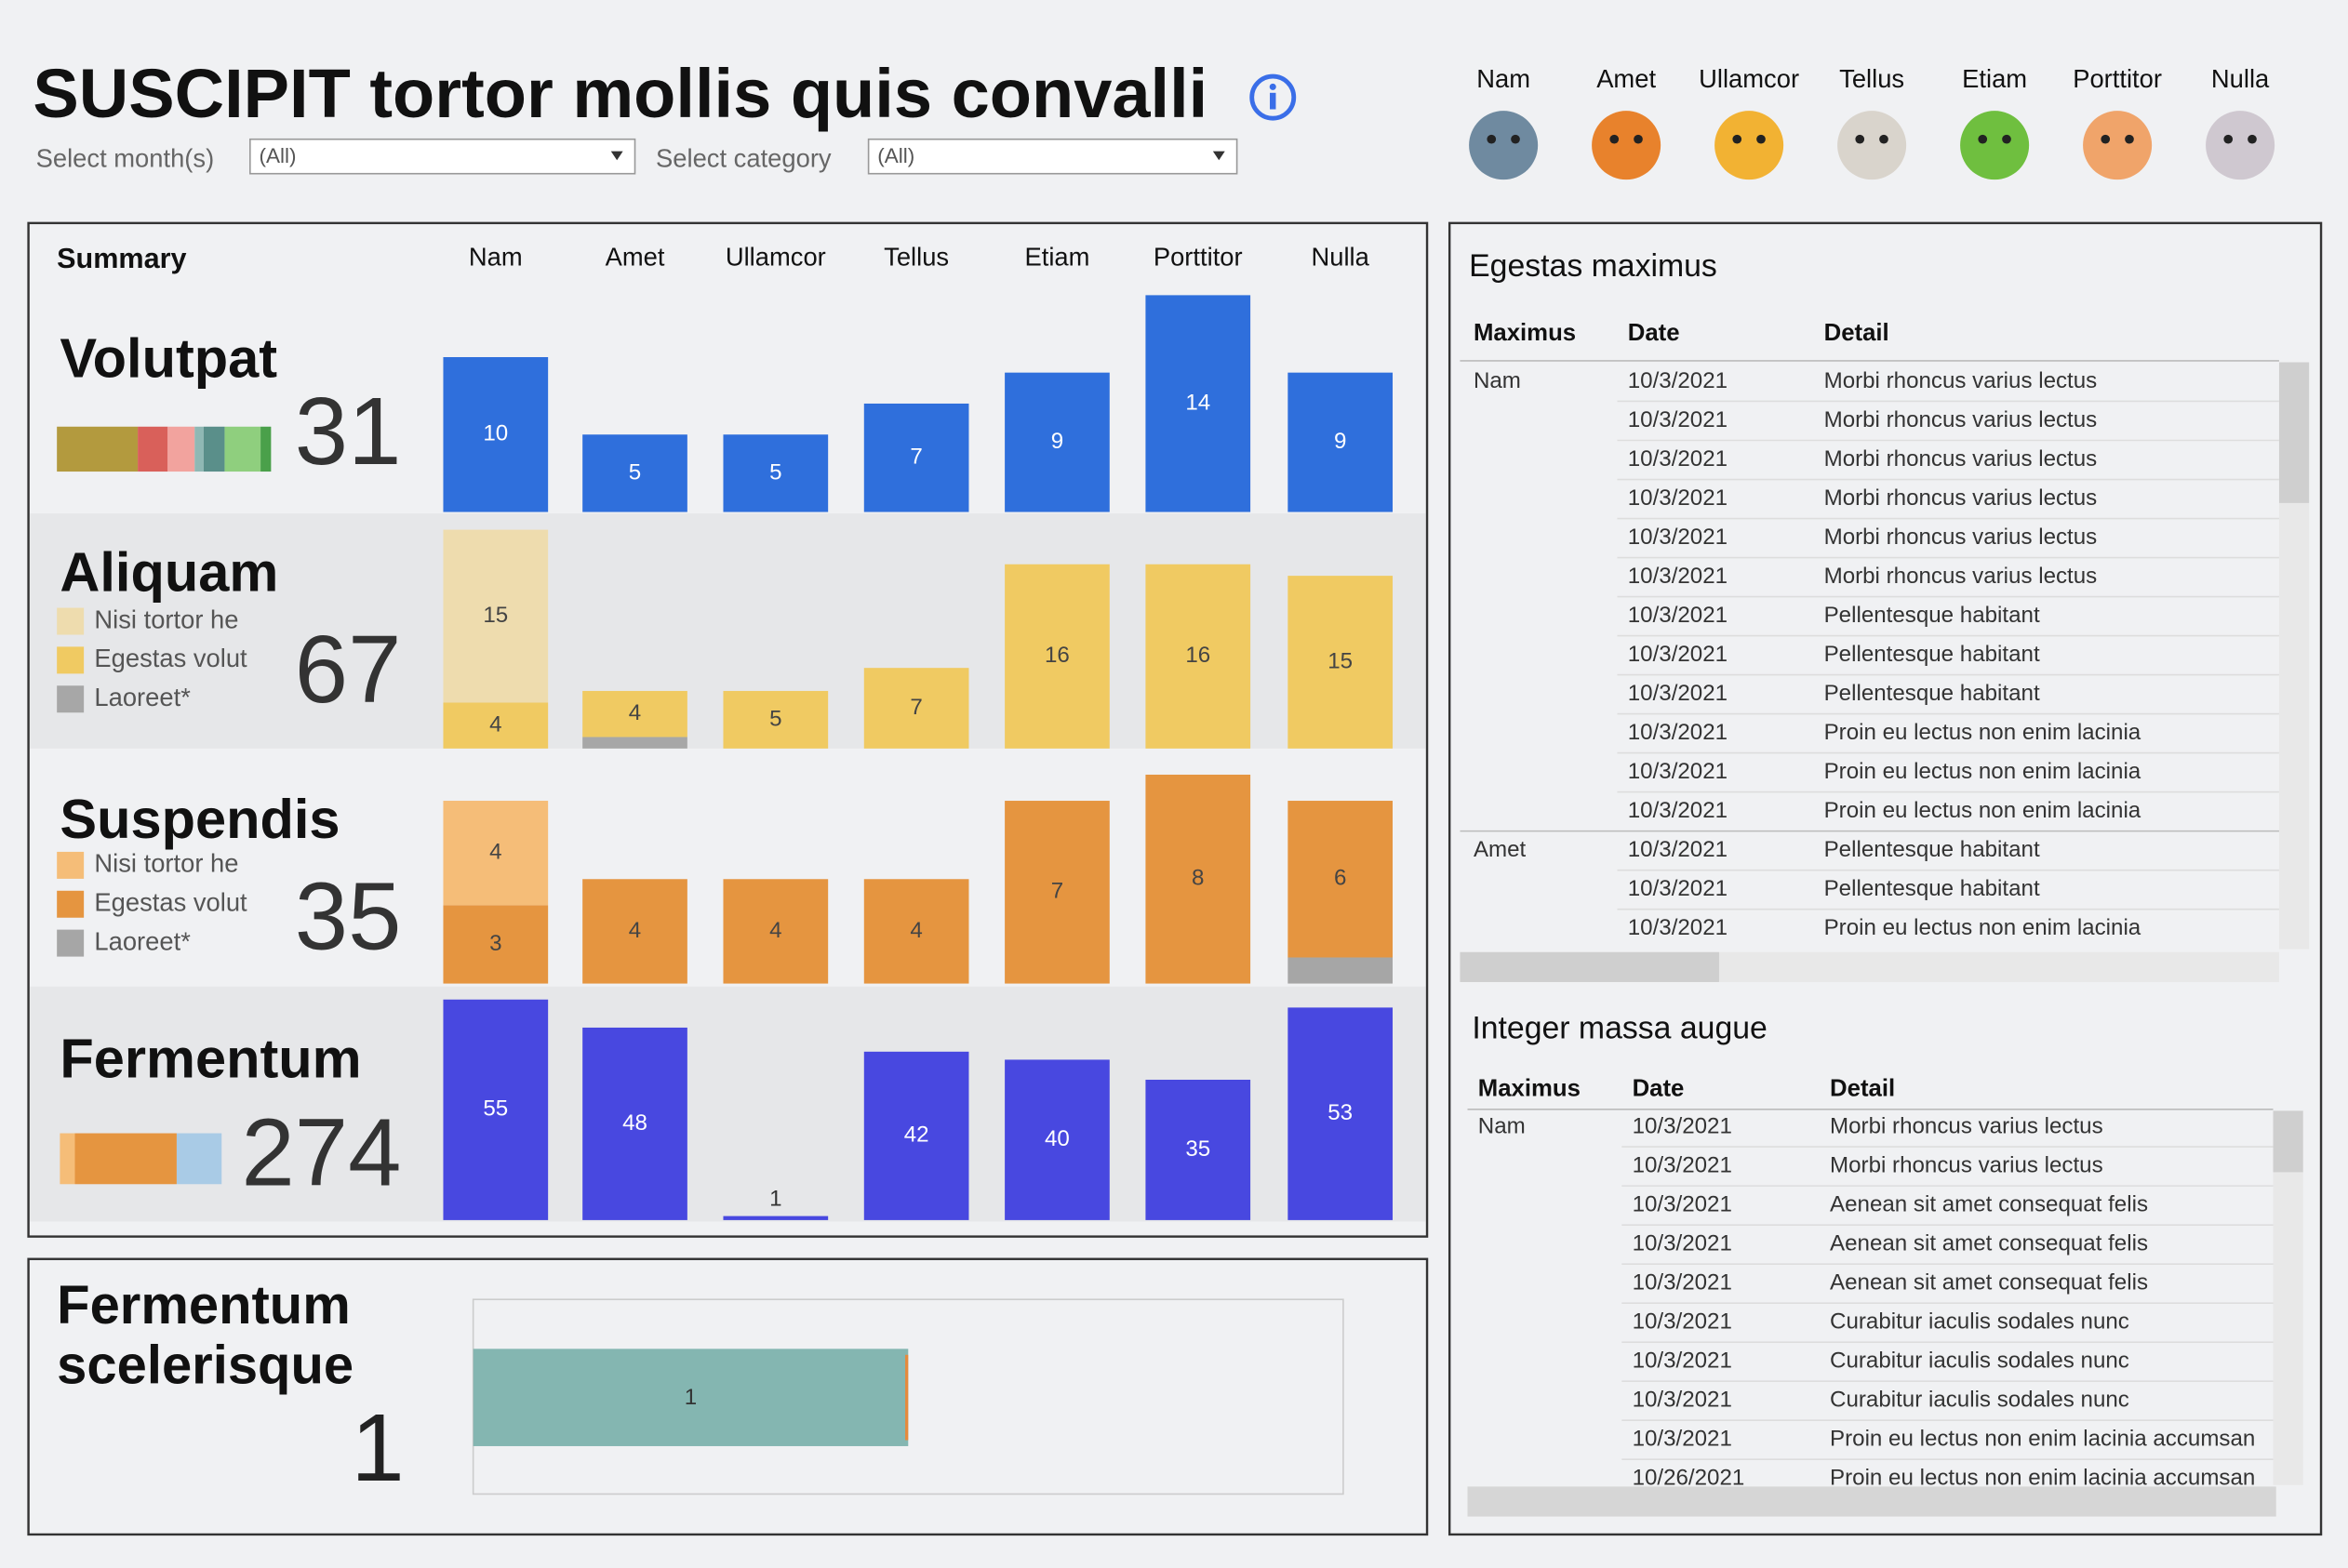 The image size is (2348, 1568). I want to click on group-label: Amet, so click(1500, 849).